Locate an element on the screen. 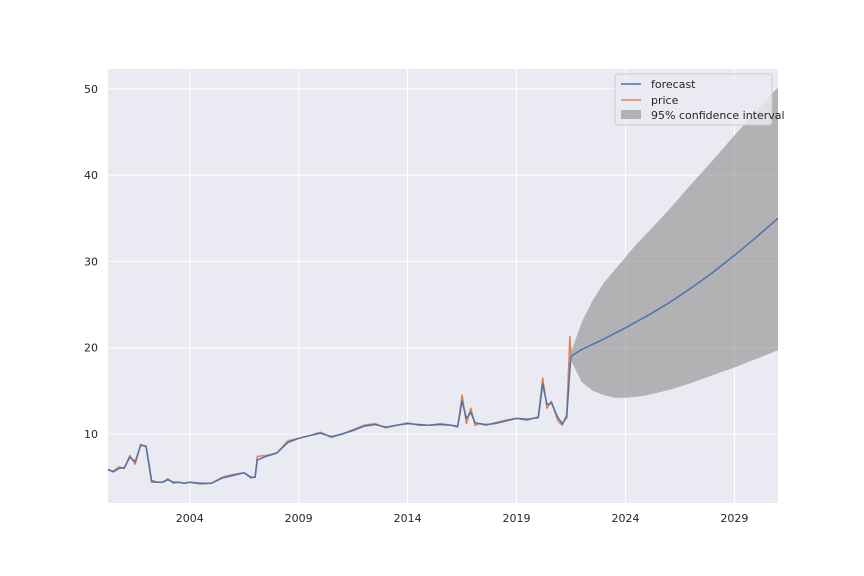  y-tick-label: 30 is located at coordinates (91, 261).